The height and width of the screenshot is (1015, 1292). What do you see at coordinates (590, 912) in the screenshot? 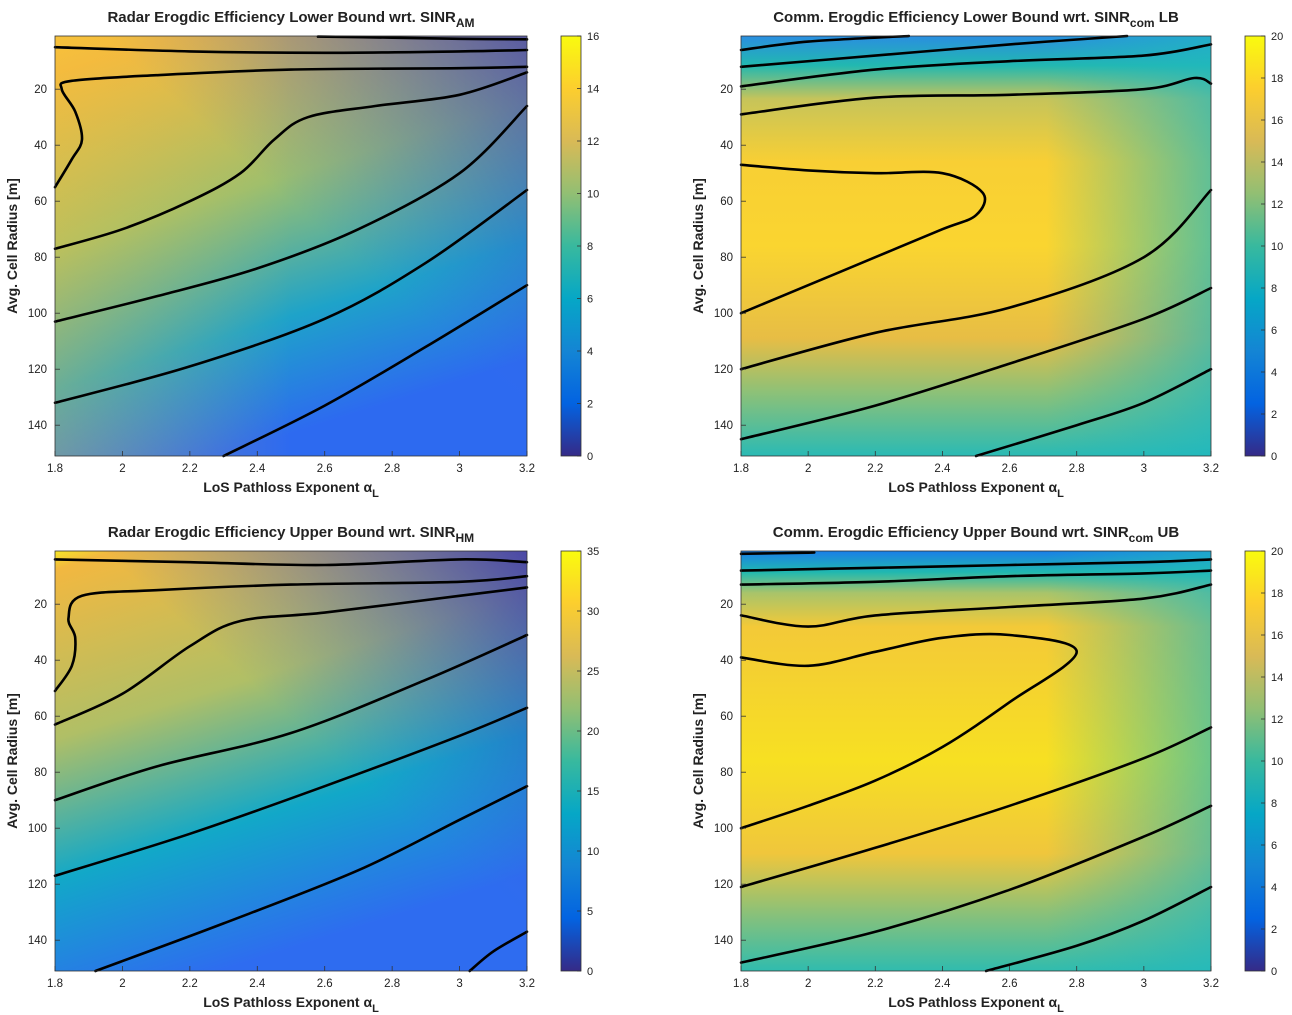
I see `colorbar-tick-label: 5` at bounding box center [590, 912].